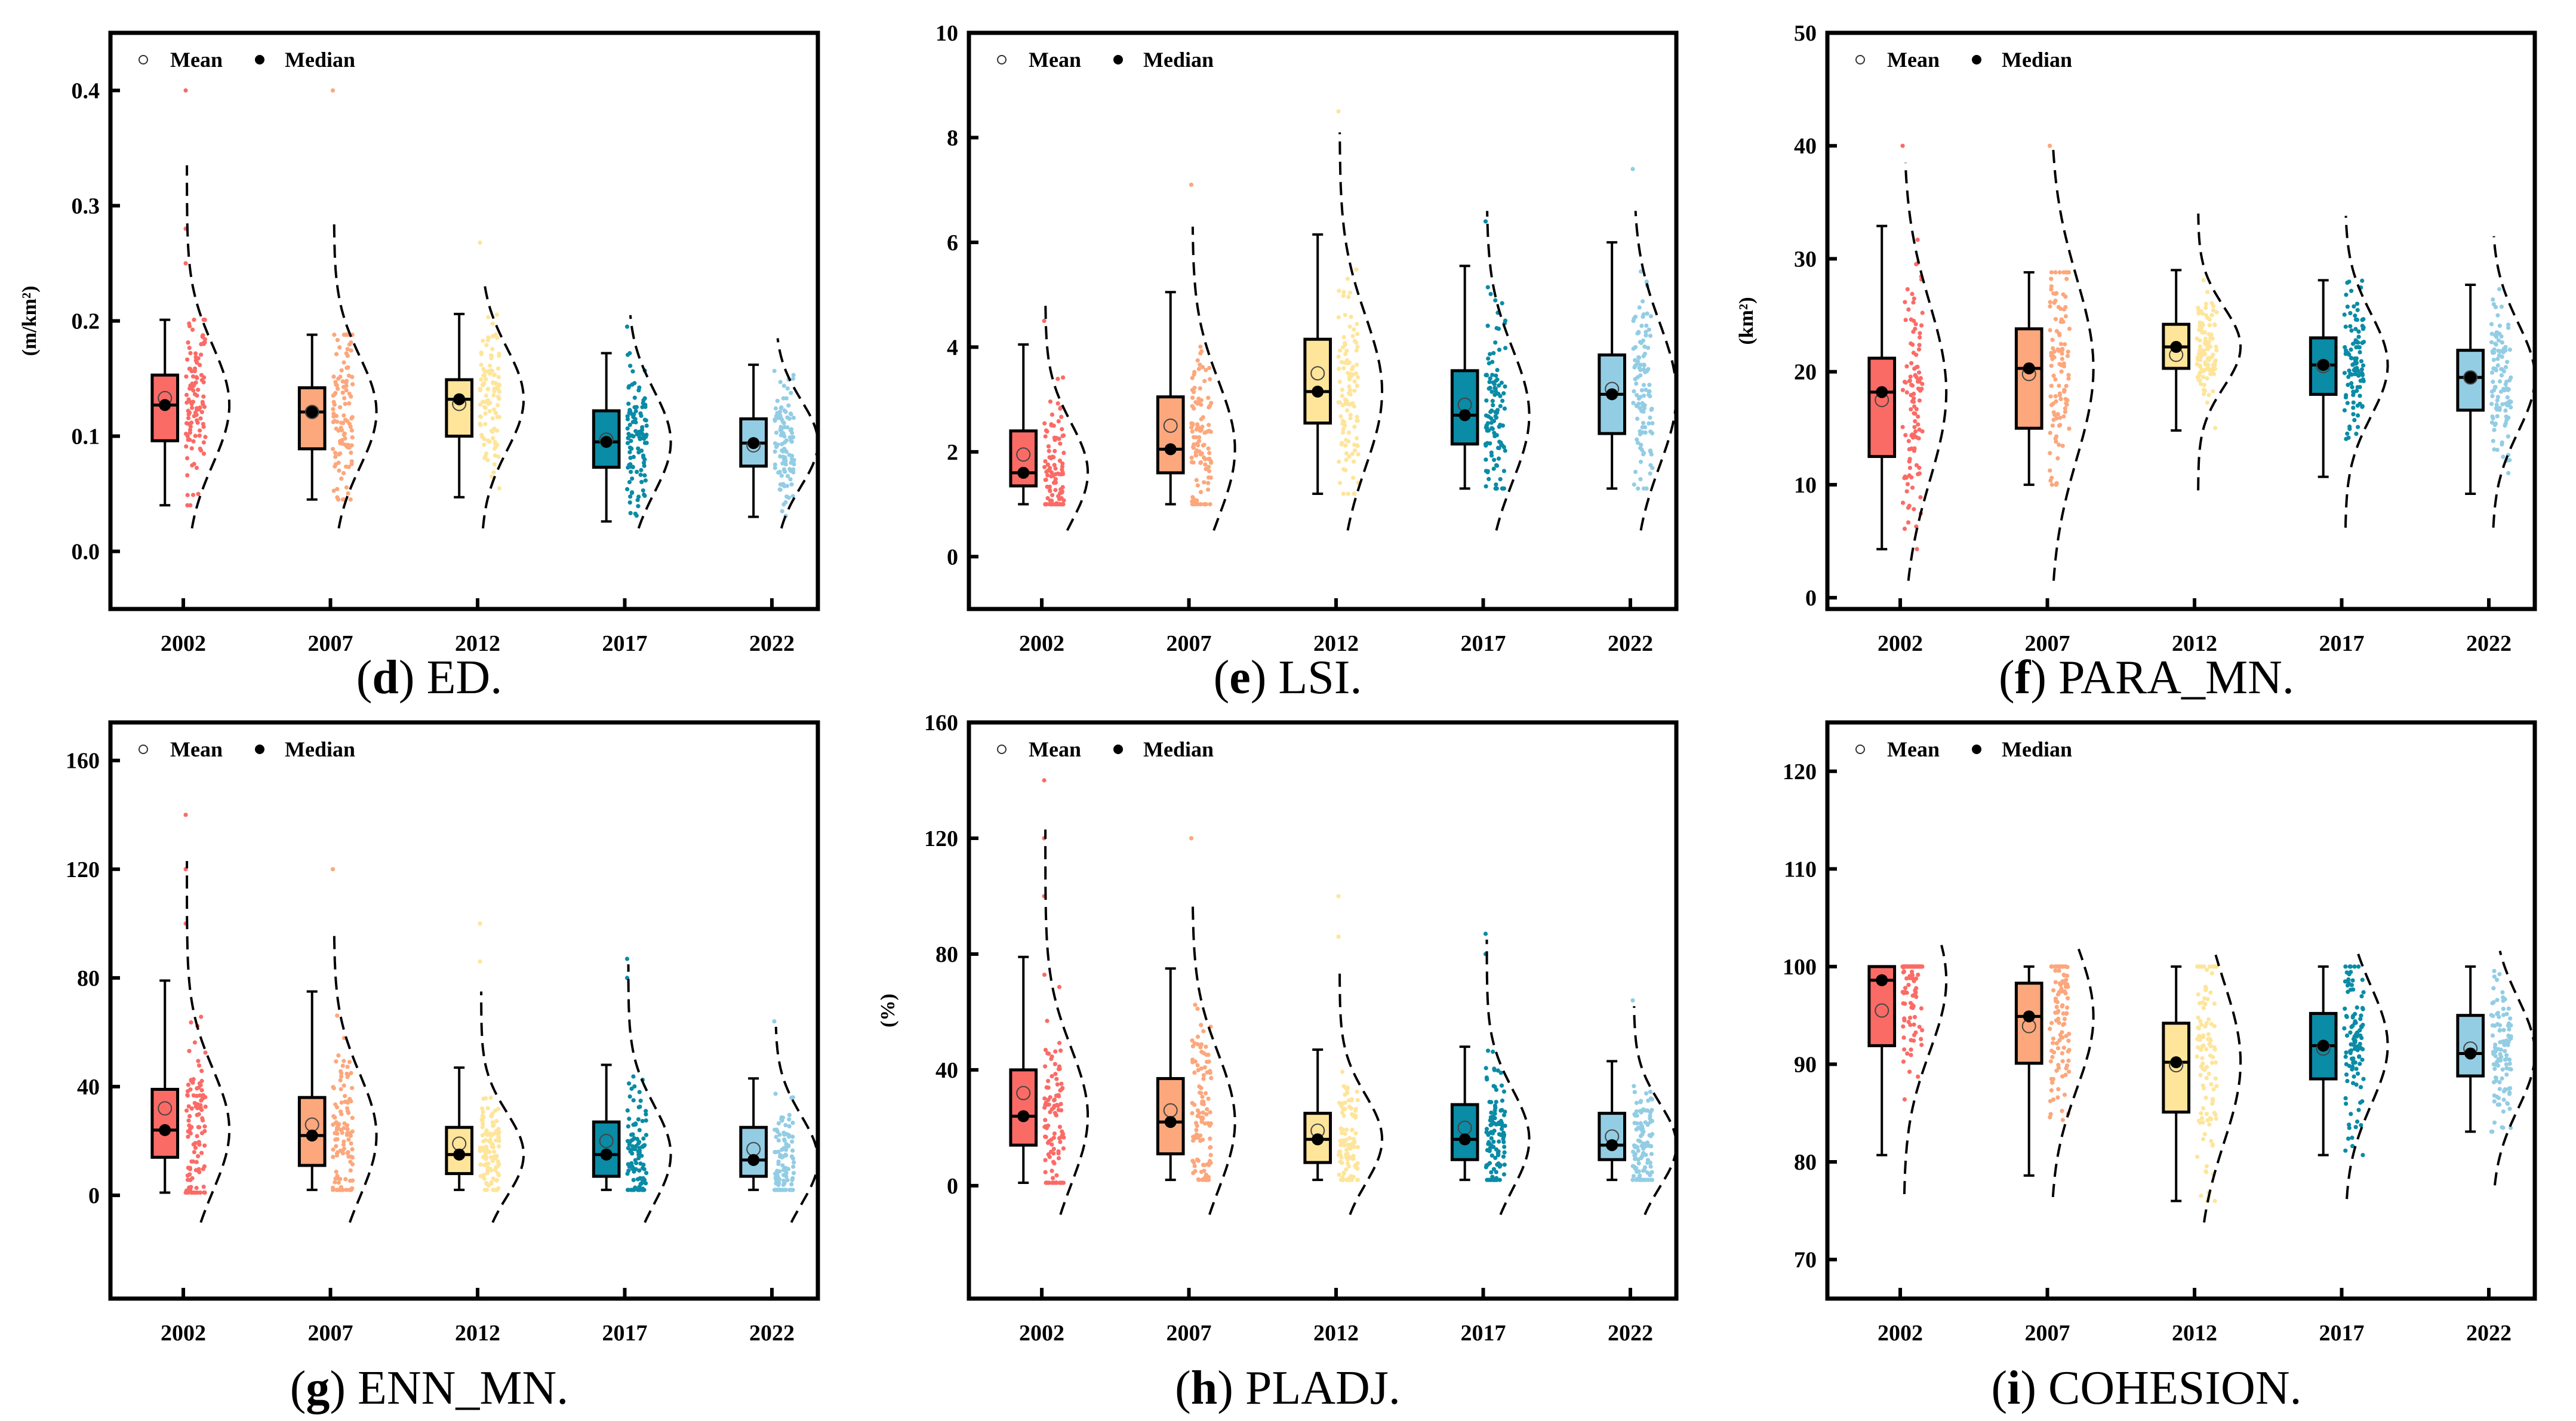  Describe the element at coordinates (1902, 145) in the screenshot. I see `outlier-point` at that location.